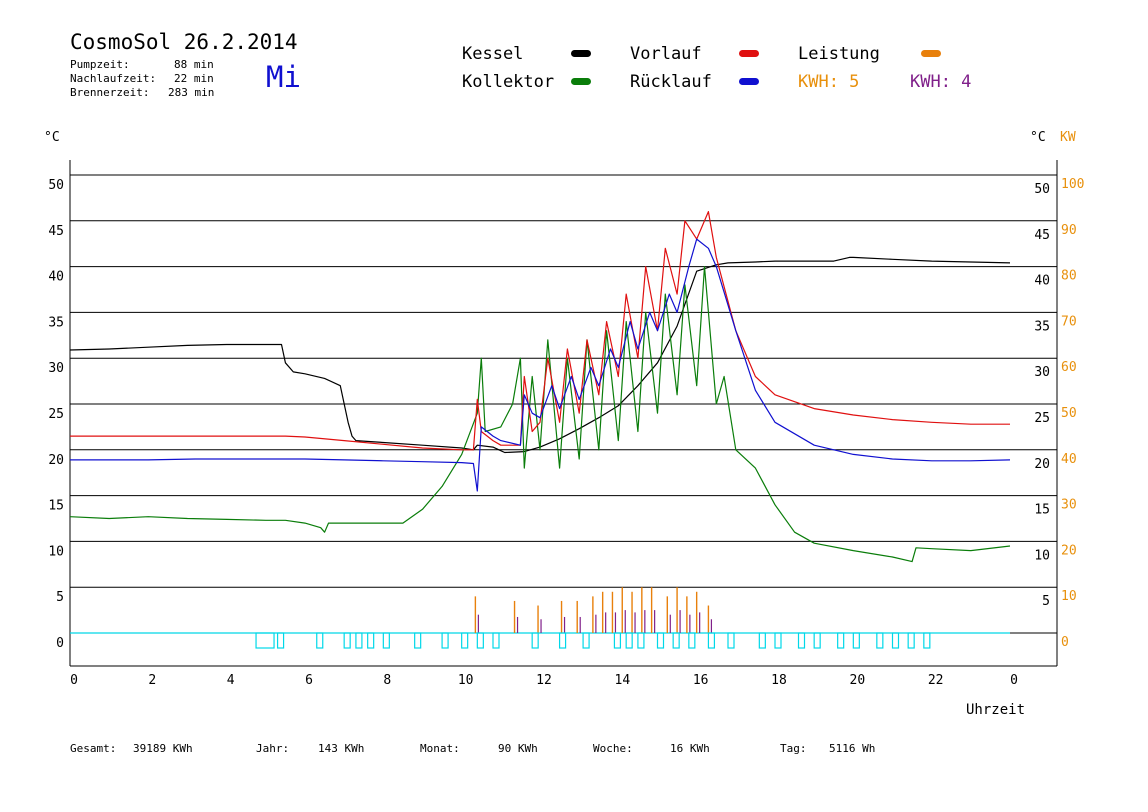  Describe the element at coordinates (544, 680) in the screenshot. I see `x-tick-label: 12` at that location.